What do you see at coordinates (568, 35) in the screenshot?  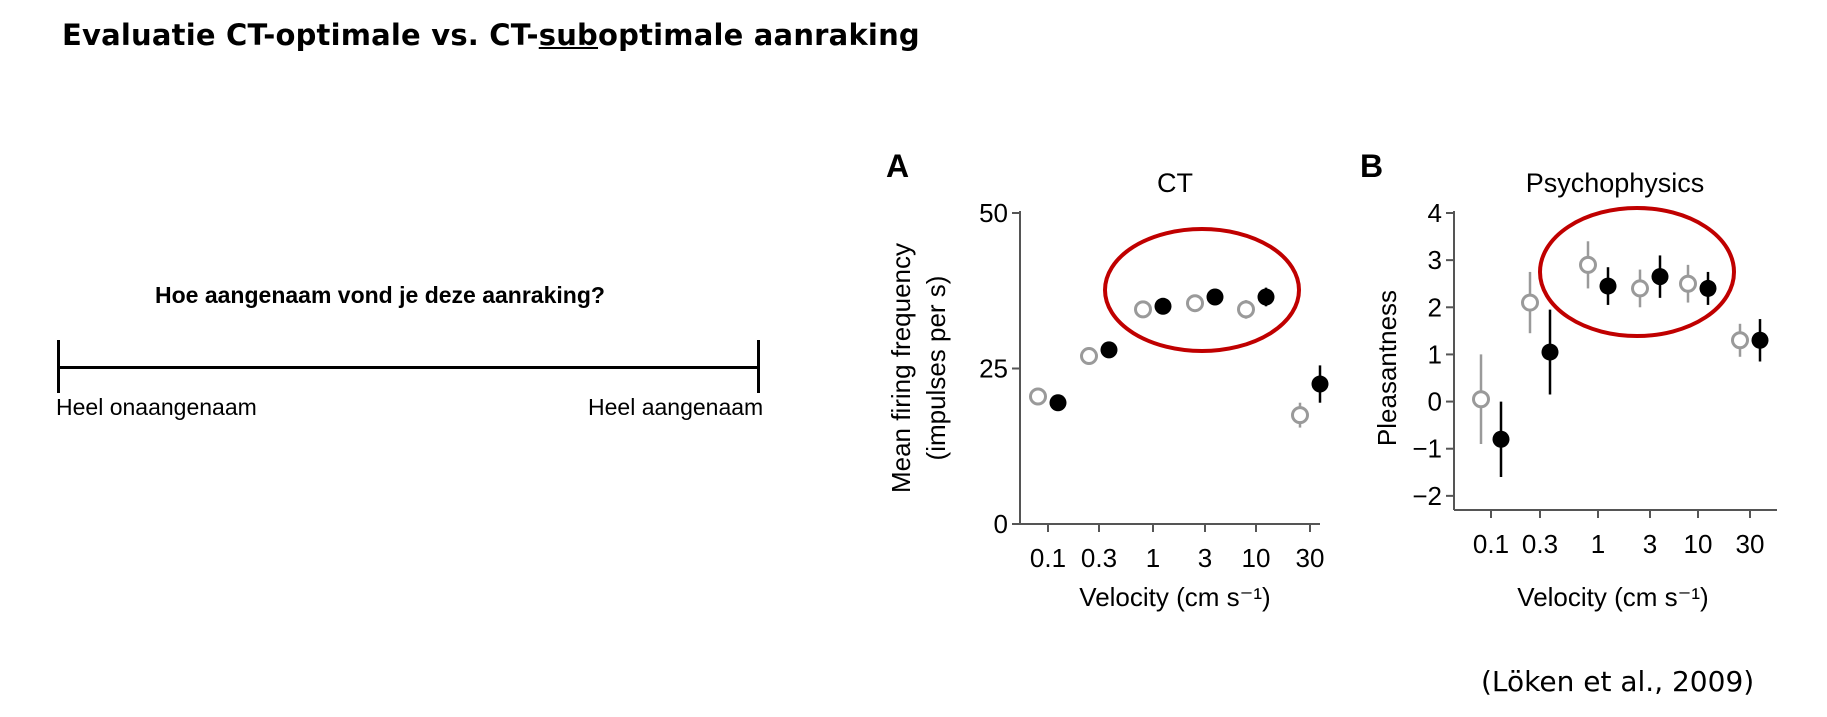 I see `slide-title-underlined: sub` at bounding box center [568, 35].